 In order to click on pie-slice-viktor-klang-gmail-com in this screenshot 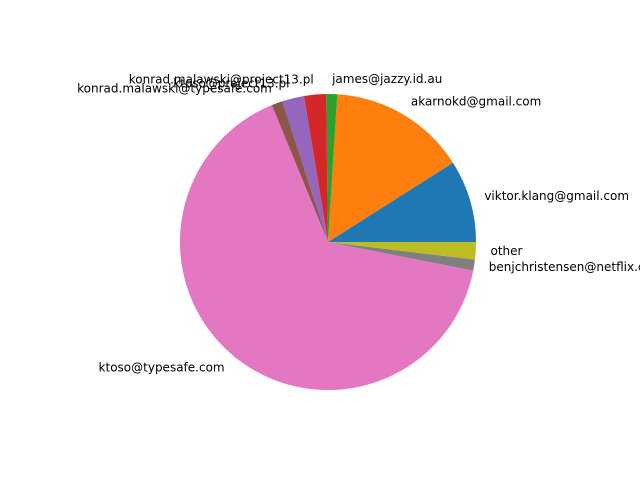, I will do `click(402, 202)`.